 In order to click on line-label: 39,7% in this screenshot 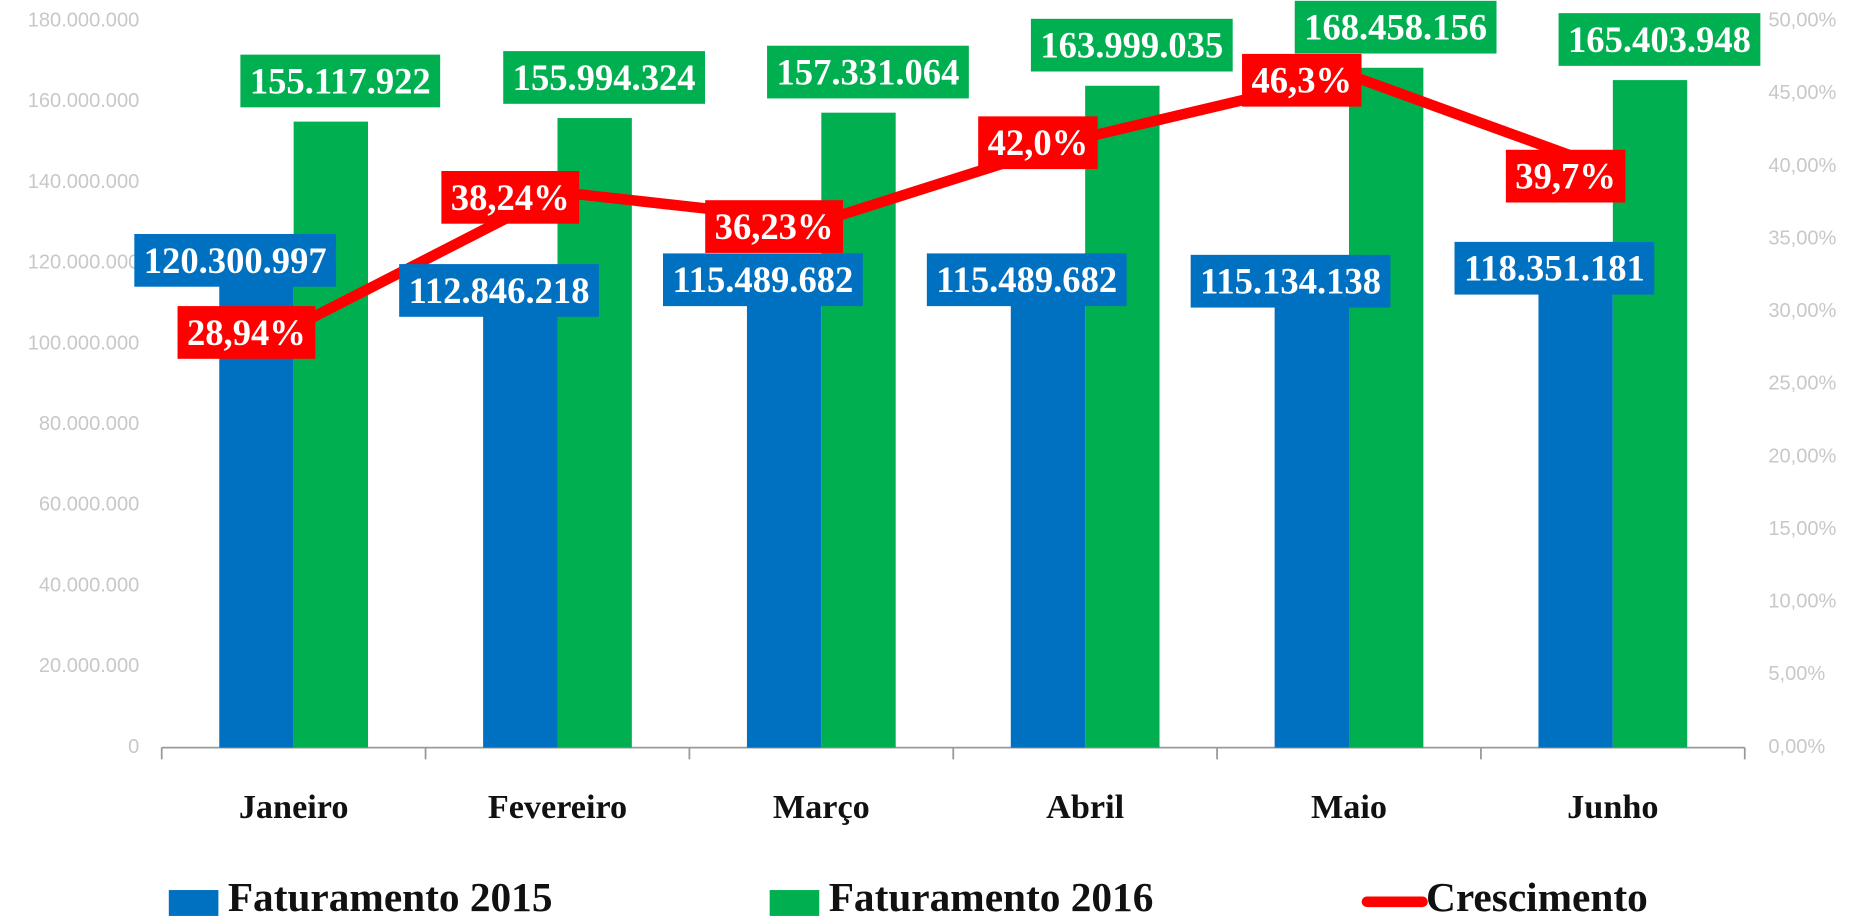, I will do `click(1565, 176)`.